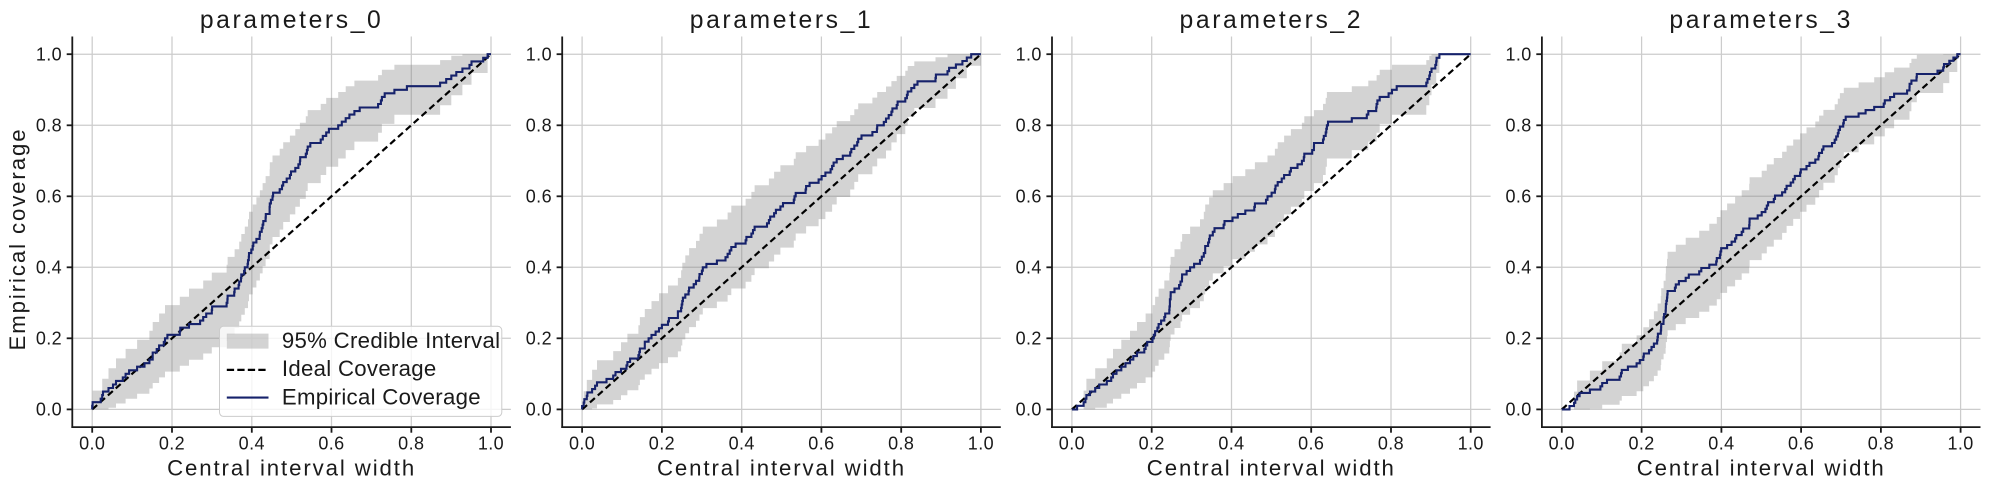 The width and height of the screenshot is (1990, 495). What do you see at coordinates (292, 20) in the screenshot?
I see `svg-text: parameters_0` at bounding box center [292, 20].